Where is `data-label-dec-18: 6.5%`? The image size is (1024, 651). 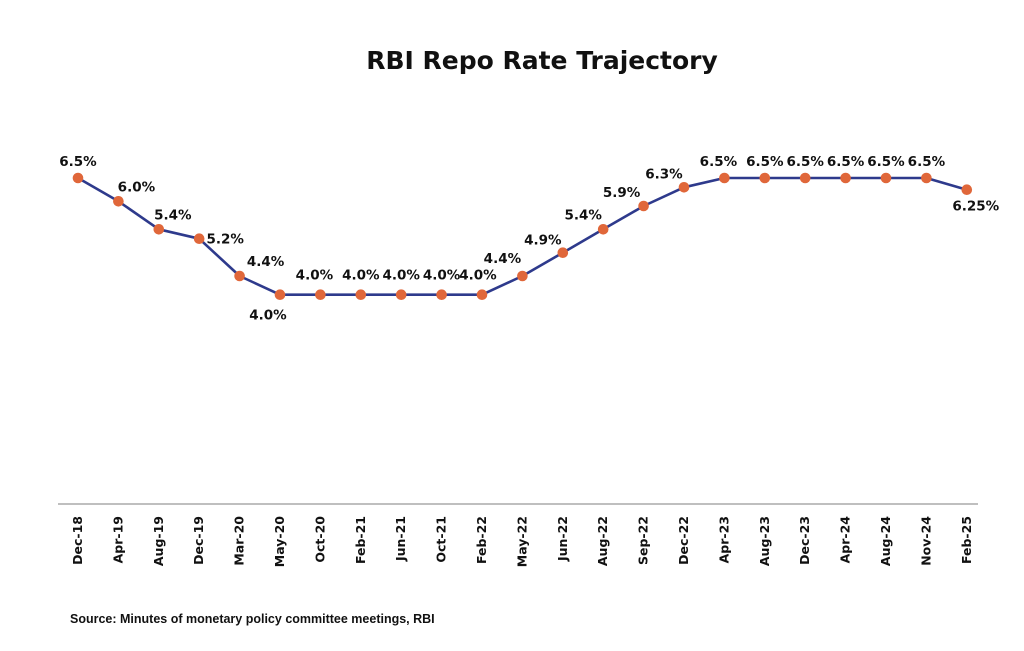 data-label-dec-18: 6.5% is located at coordinates (78, 162).